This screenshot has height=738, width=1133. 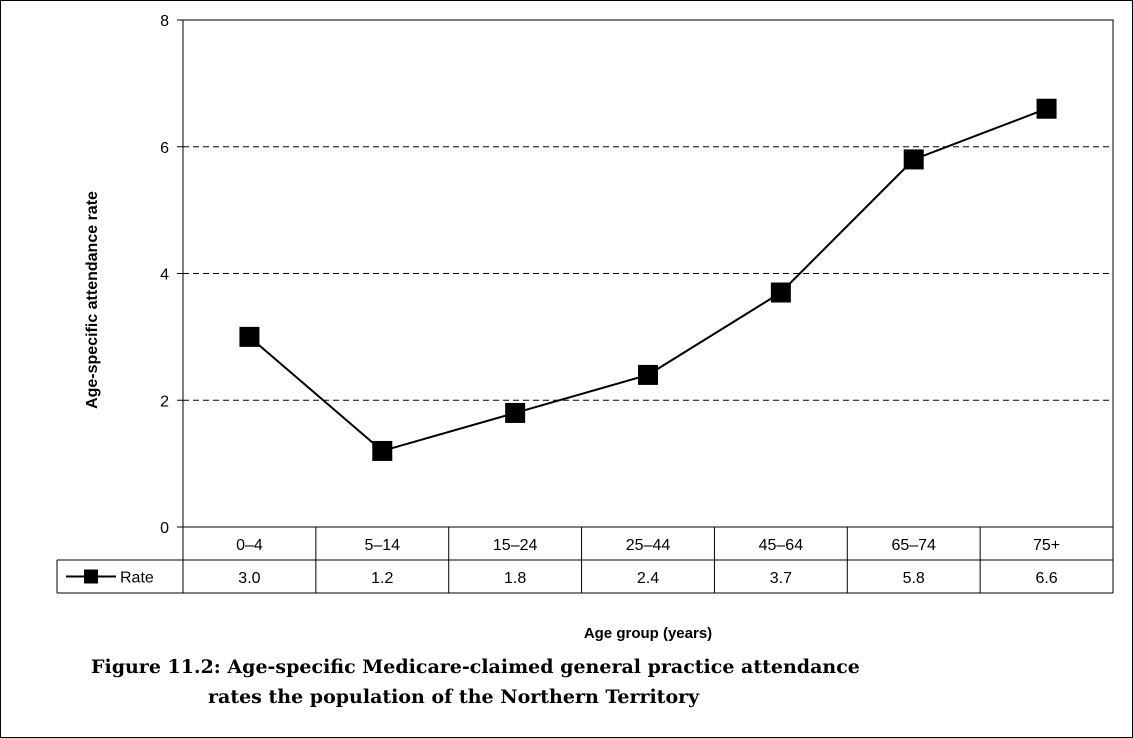 What do you see at coordinates (91, 576) in the screenshot?
I see `legend-marker` at bounding box center [91, 576].